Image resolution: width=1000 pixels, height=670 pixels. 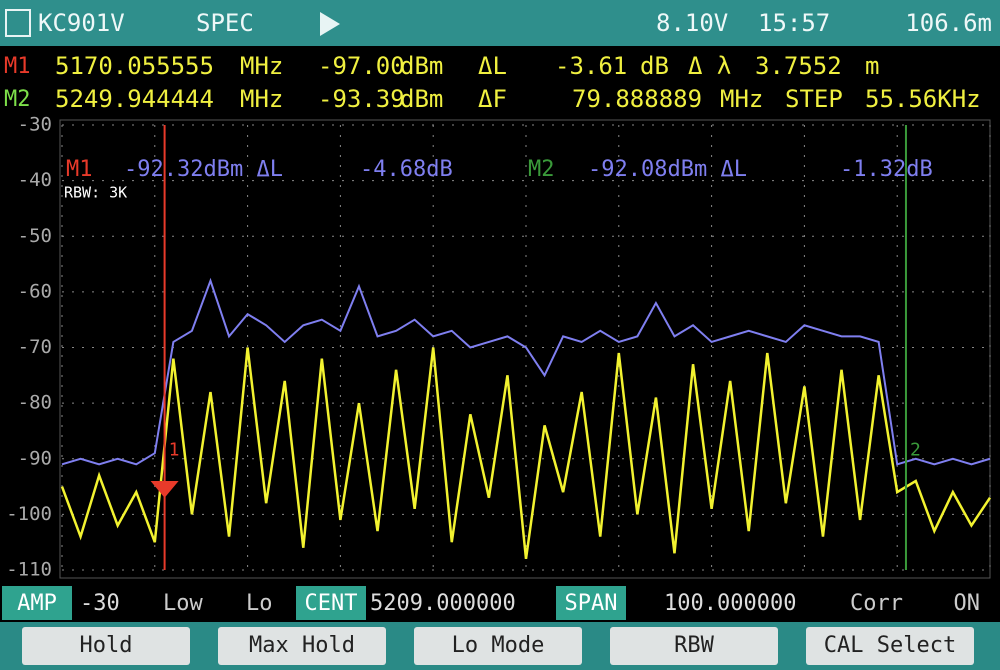 I want to click on delta-label: ΔL, so click(x=492, y=66).